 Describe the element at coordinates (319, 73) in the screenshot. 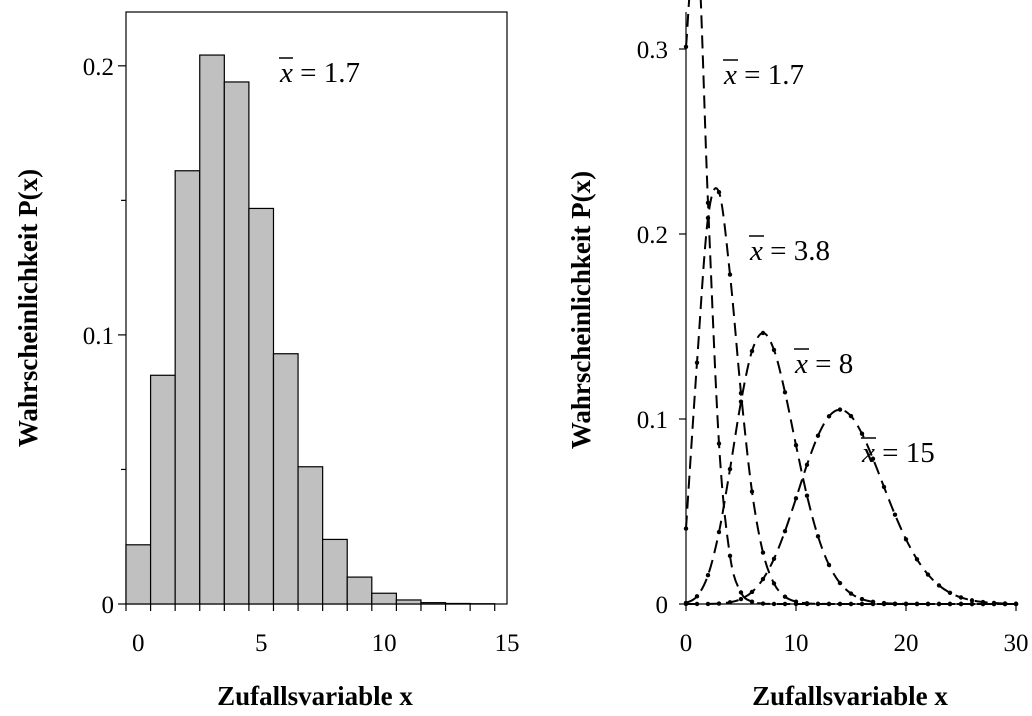

I see `left-annotation: x = 1.7` at that location.